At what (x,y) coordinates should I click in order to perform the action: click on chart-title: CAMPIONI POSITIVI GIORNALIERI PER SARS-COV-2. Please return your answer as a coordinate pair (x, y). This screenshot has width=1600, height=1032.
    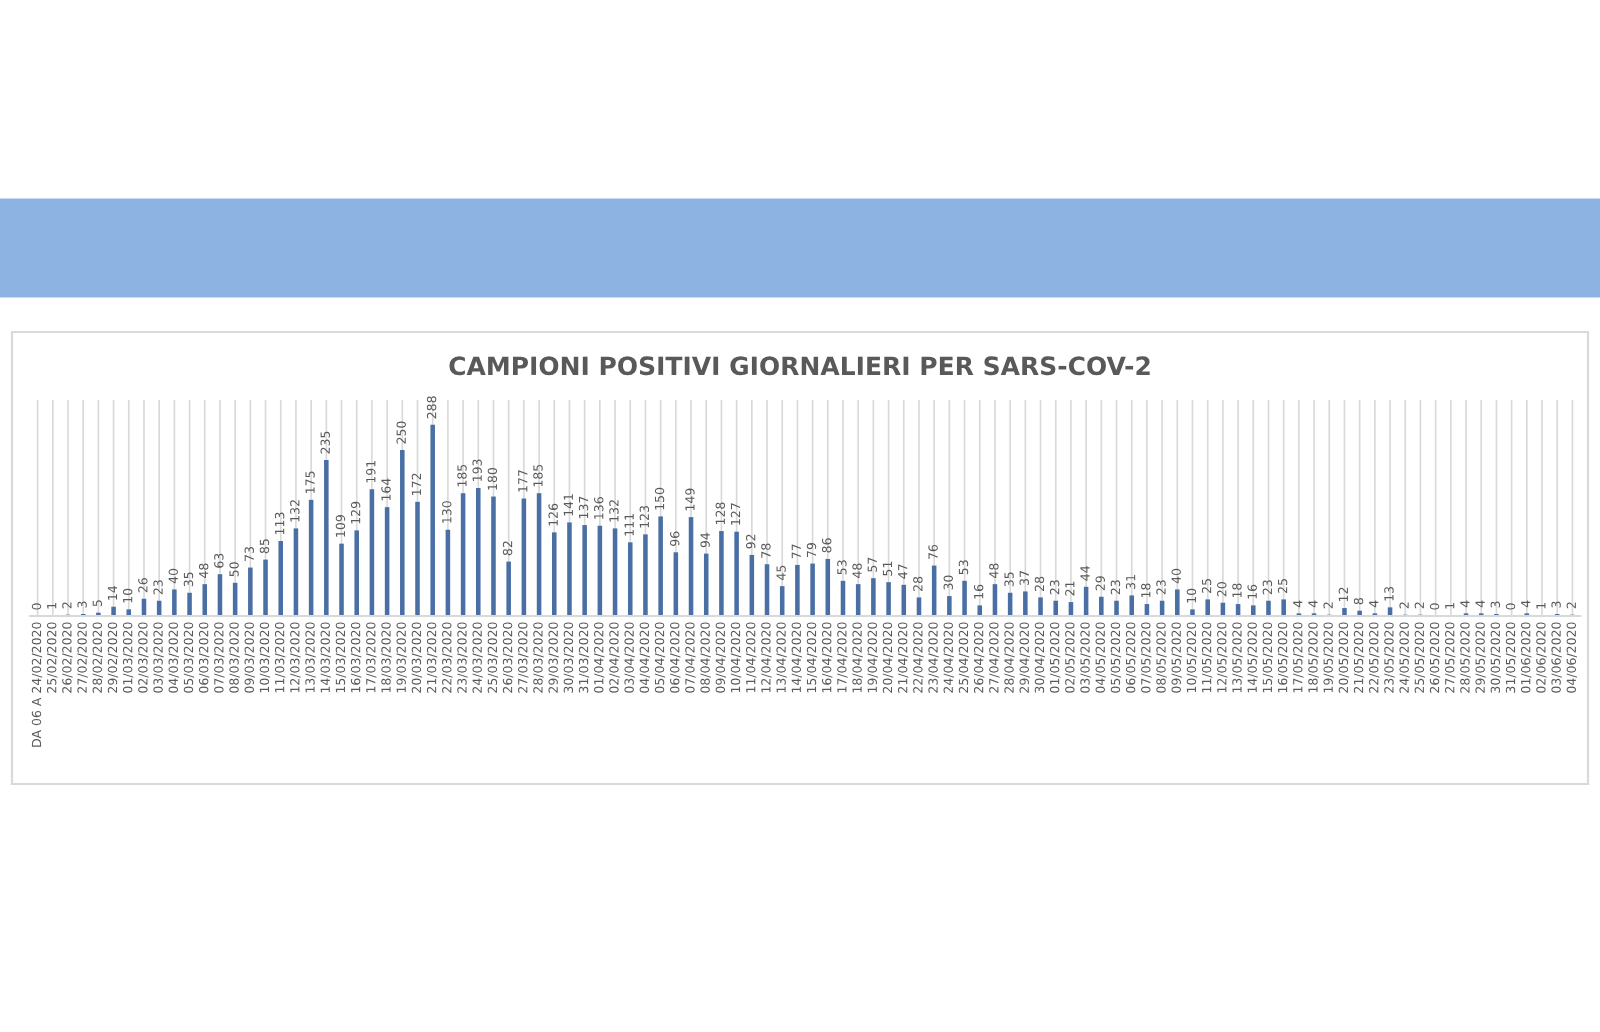
    Looking at the image, I should click on (799, 366).